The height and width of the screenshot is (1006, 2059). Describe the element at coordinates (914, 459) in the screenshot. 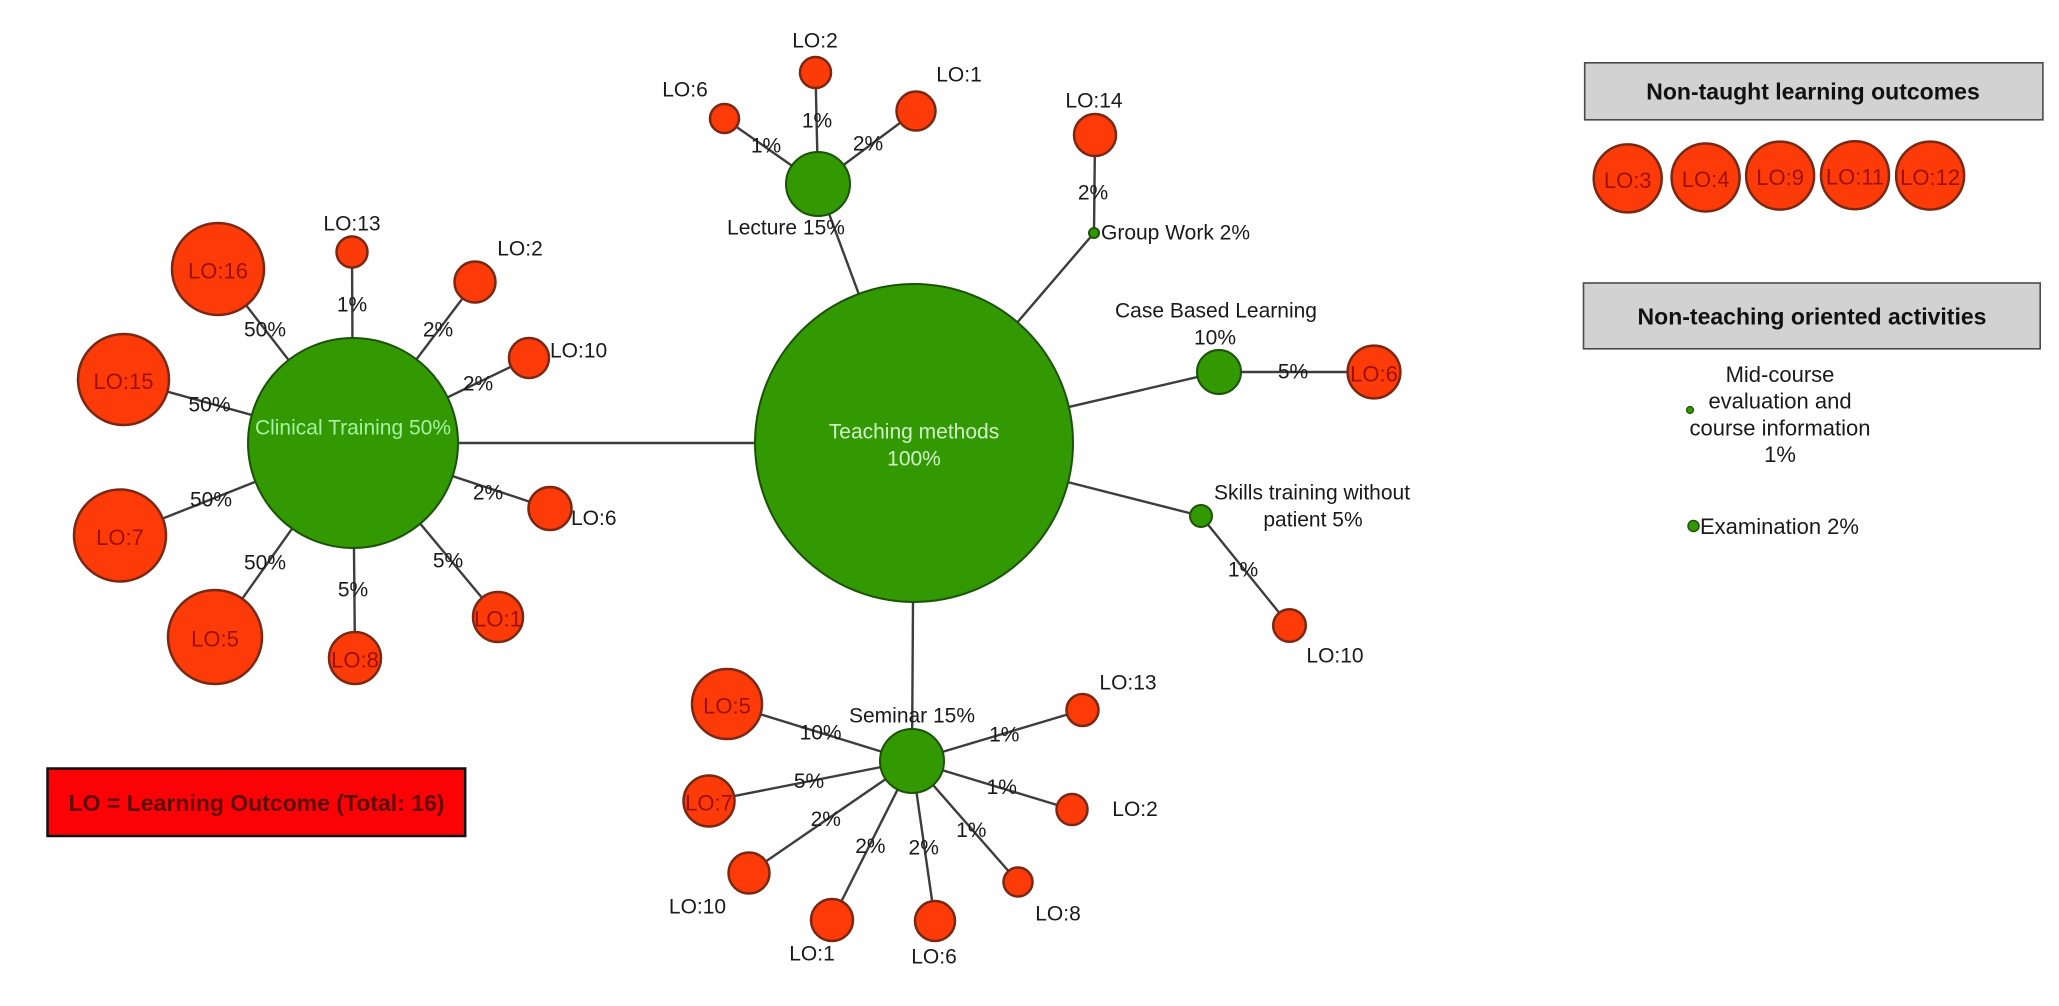

I see `svg-text: 100%` at that location.